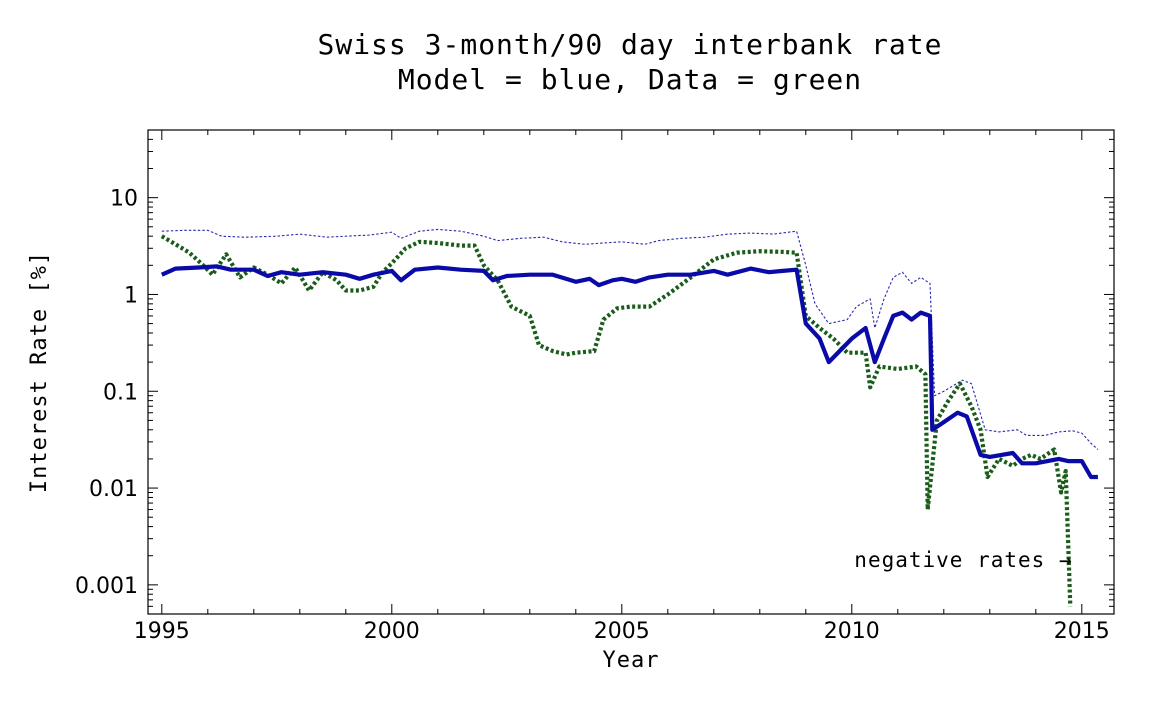 This screenshot has height=703, width=1152. What do you see at coordinates (120, 392) in the screenshot?
I see `y-tick-label: 0.1` at bounding box center [120, 392].